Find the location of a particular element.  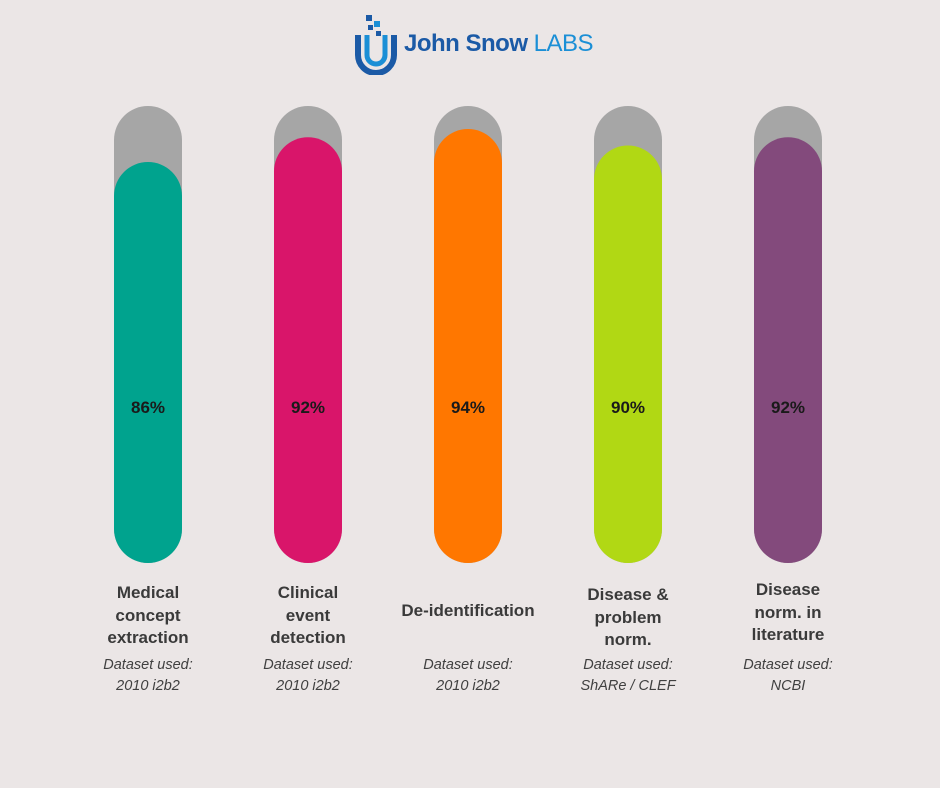

category-label: De-identification is located at coordinates (468, 611).